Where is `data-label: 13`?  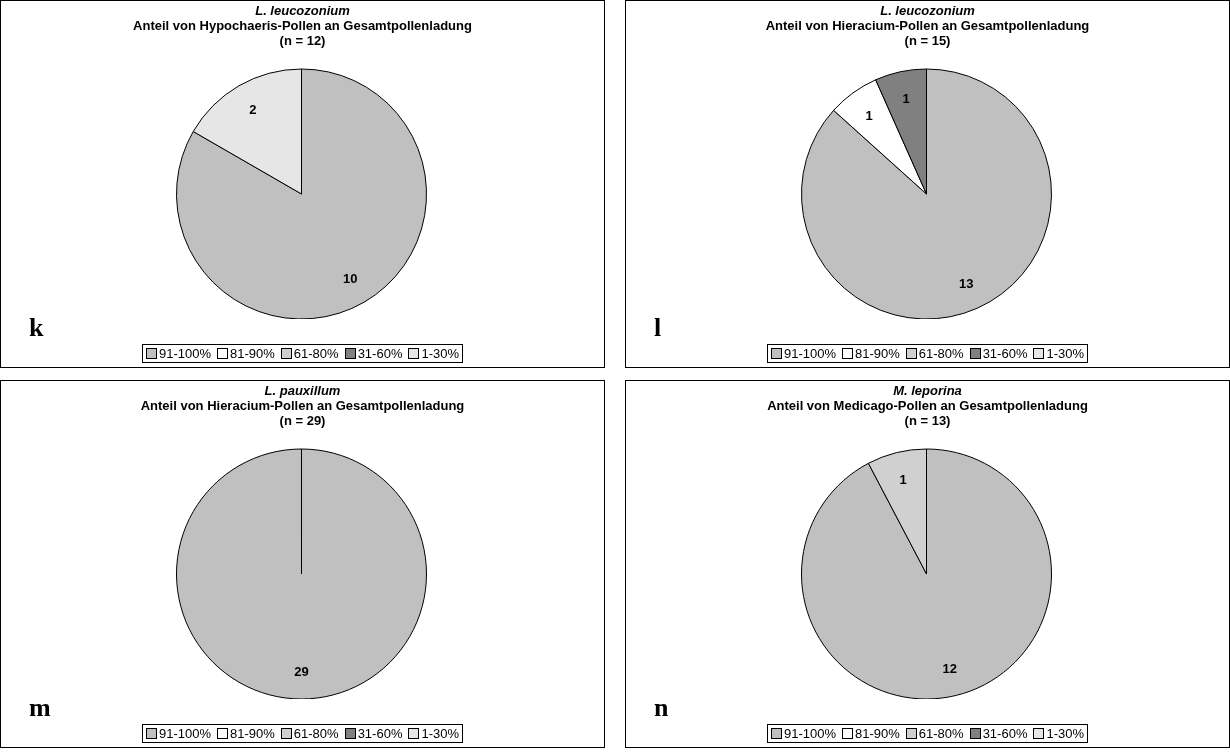 data-label: 13 is located at coordinates (966, 283).